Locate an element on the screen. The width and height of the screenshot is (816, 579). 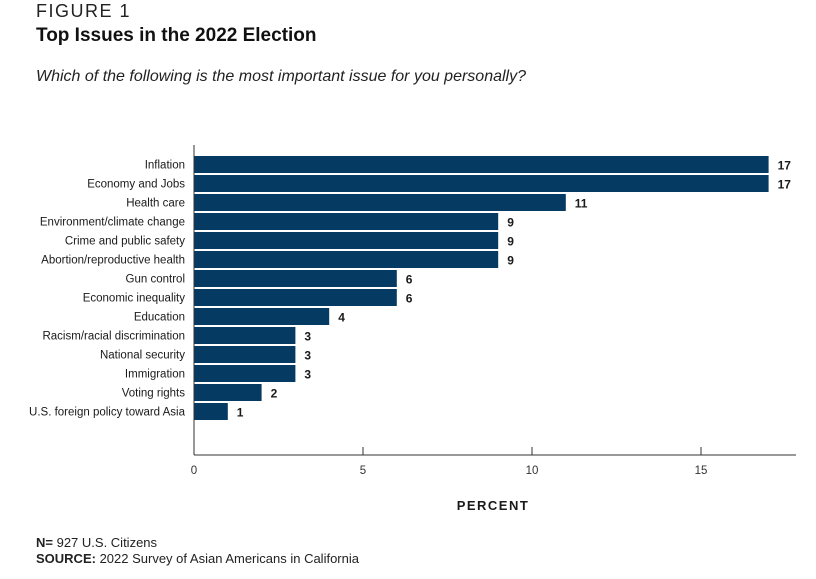
sample-size-note: N= 927 U.S. Citizens is located at coordinates (96, 542).